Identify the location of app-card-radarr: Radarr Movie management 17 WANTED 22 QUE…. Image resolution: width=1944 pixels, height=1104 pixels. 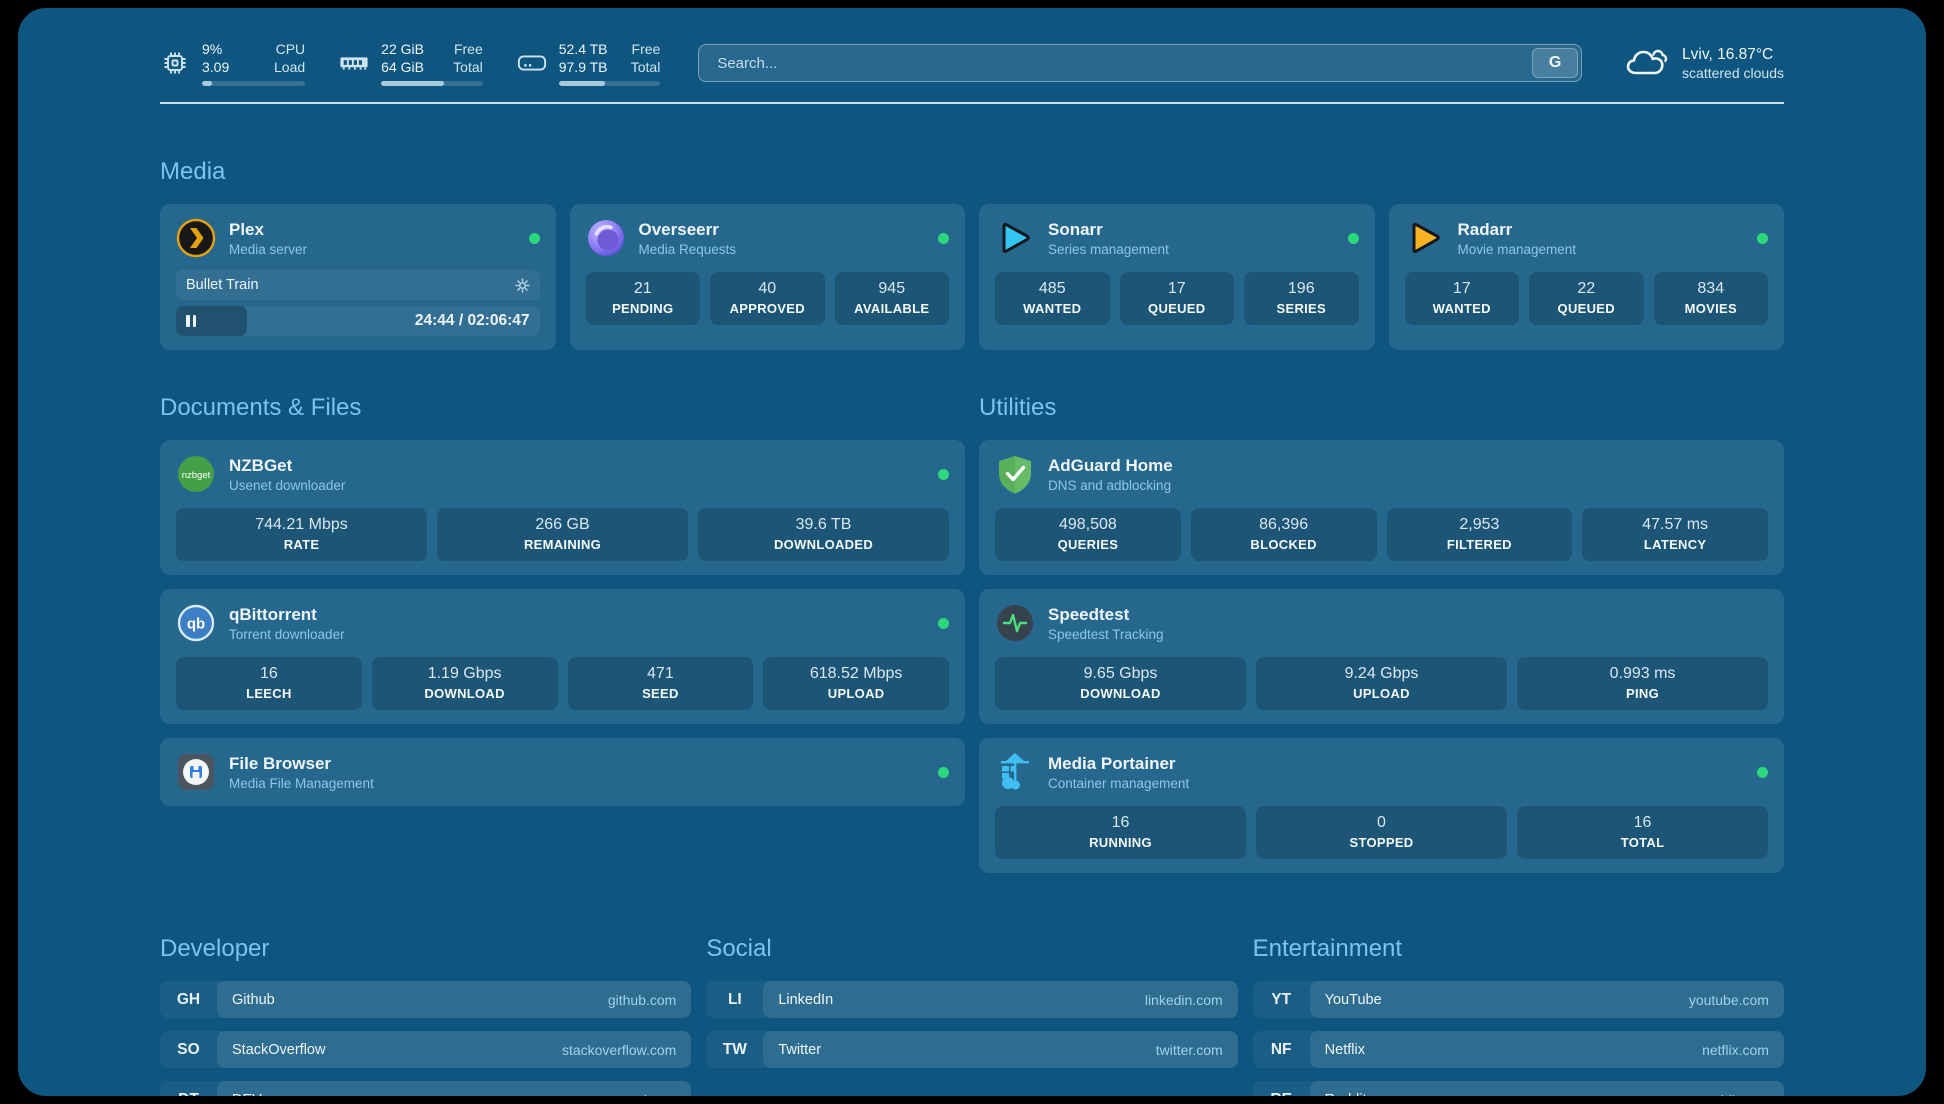
(1586, 277).